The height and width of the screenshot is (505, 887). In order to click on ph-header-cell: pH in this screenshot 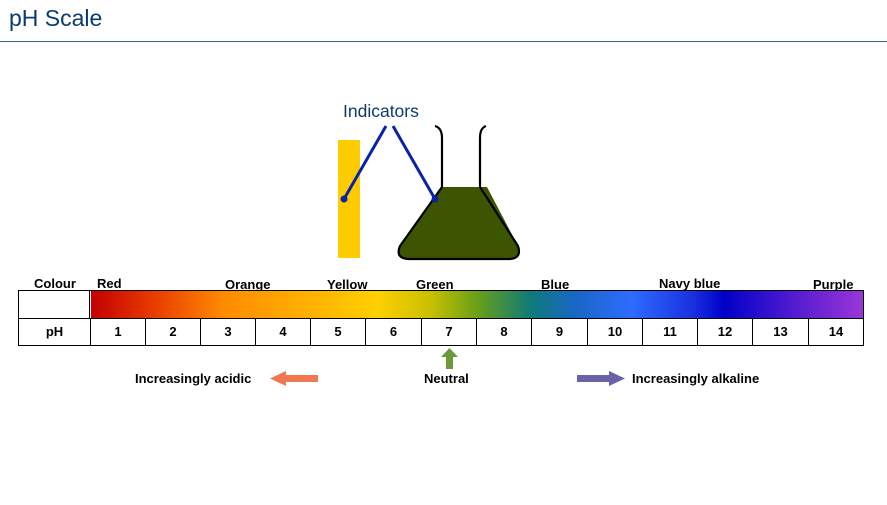, I will do `click(55, 332)`.